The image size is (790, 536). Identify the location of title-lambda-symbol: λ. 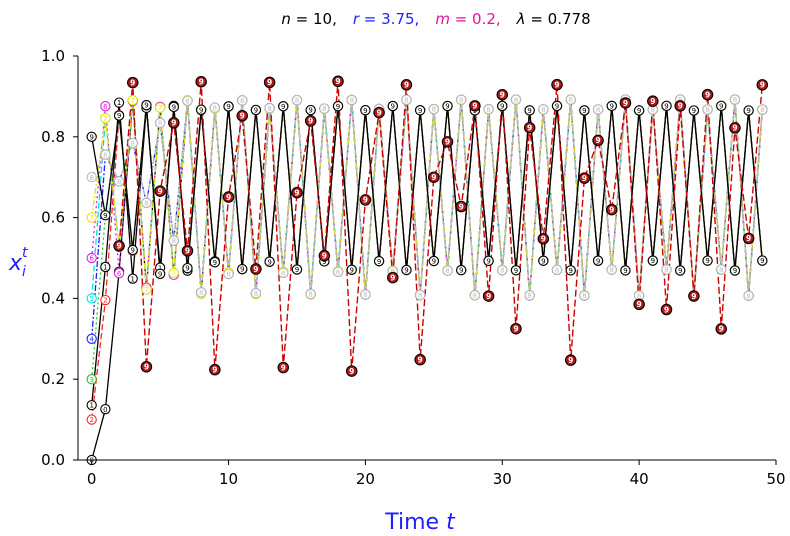
(521, 19).